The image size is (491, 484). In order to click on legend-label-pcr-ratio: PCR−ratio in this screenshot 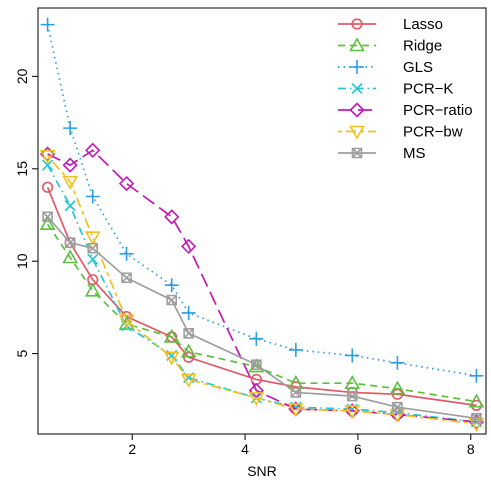, I will do `click(438, 110)`.